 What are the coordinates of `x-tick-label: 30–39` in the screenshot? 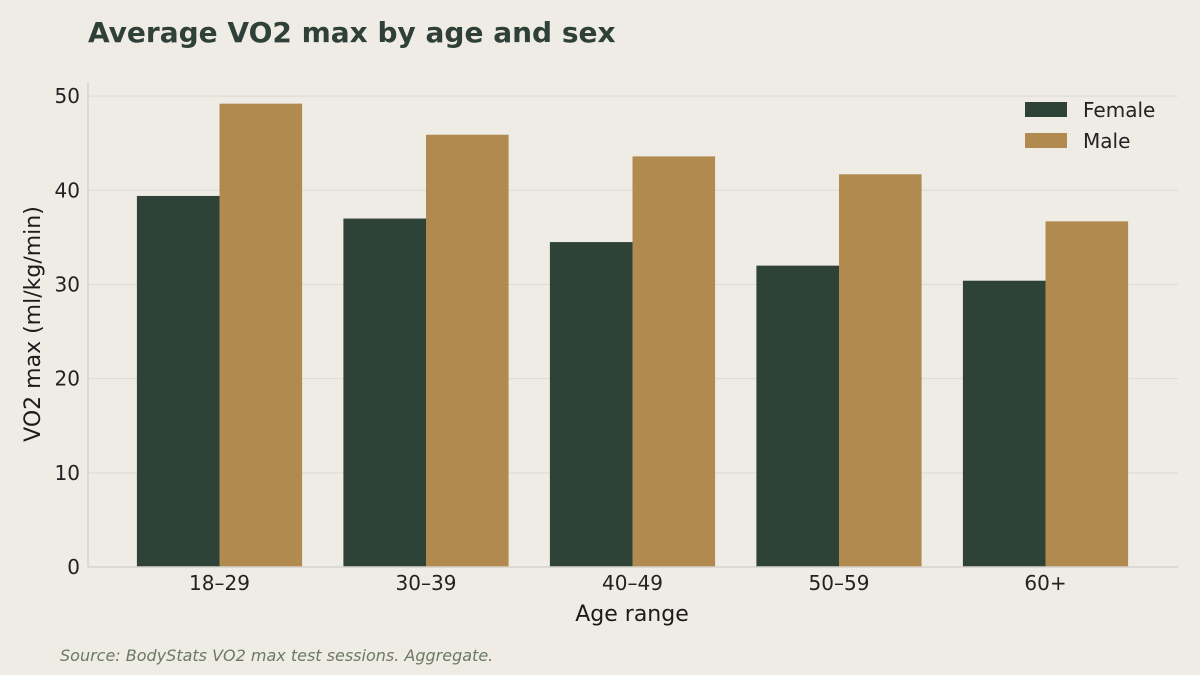 It's located at (426, 583).